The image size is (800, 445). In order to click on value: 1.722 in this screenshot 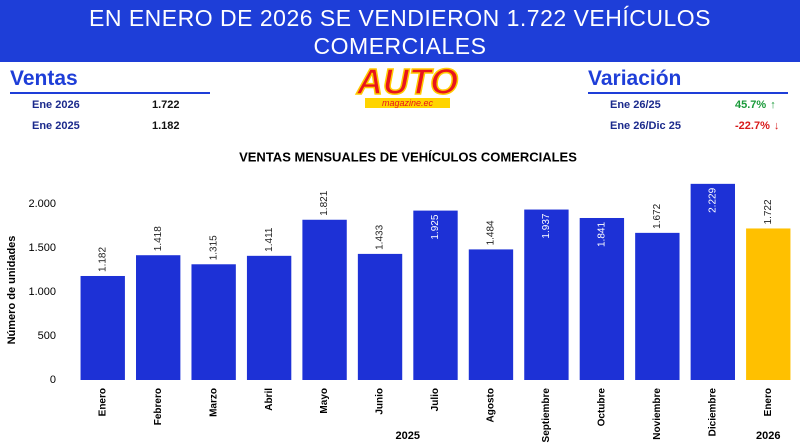, I will do `click(166, 104)`.